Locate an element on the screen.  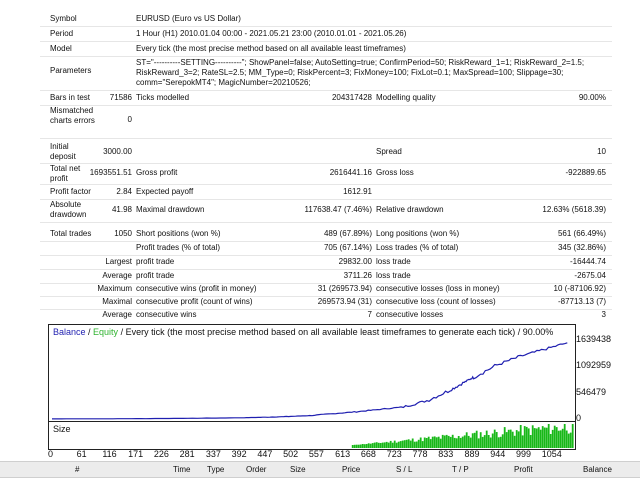
x-tick-label: 1054 is located at coordinates (551, 454).